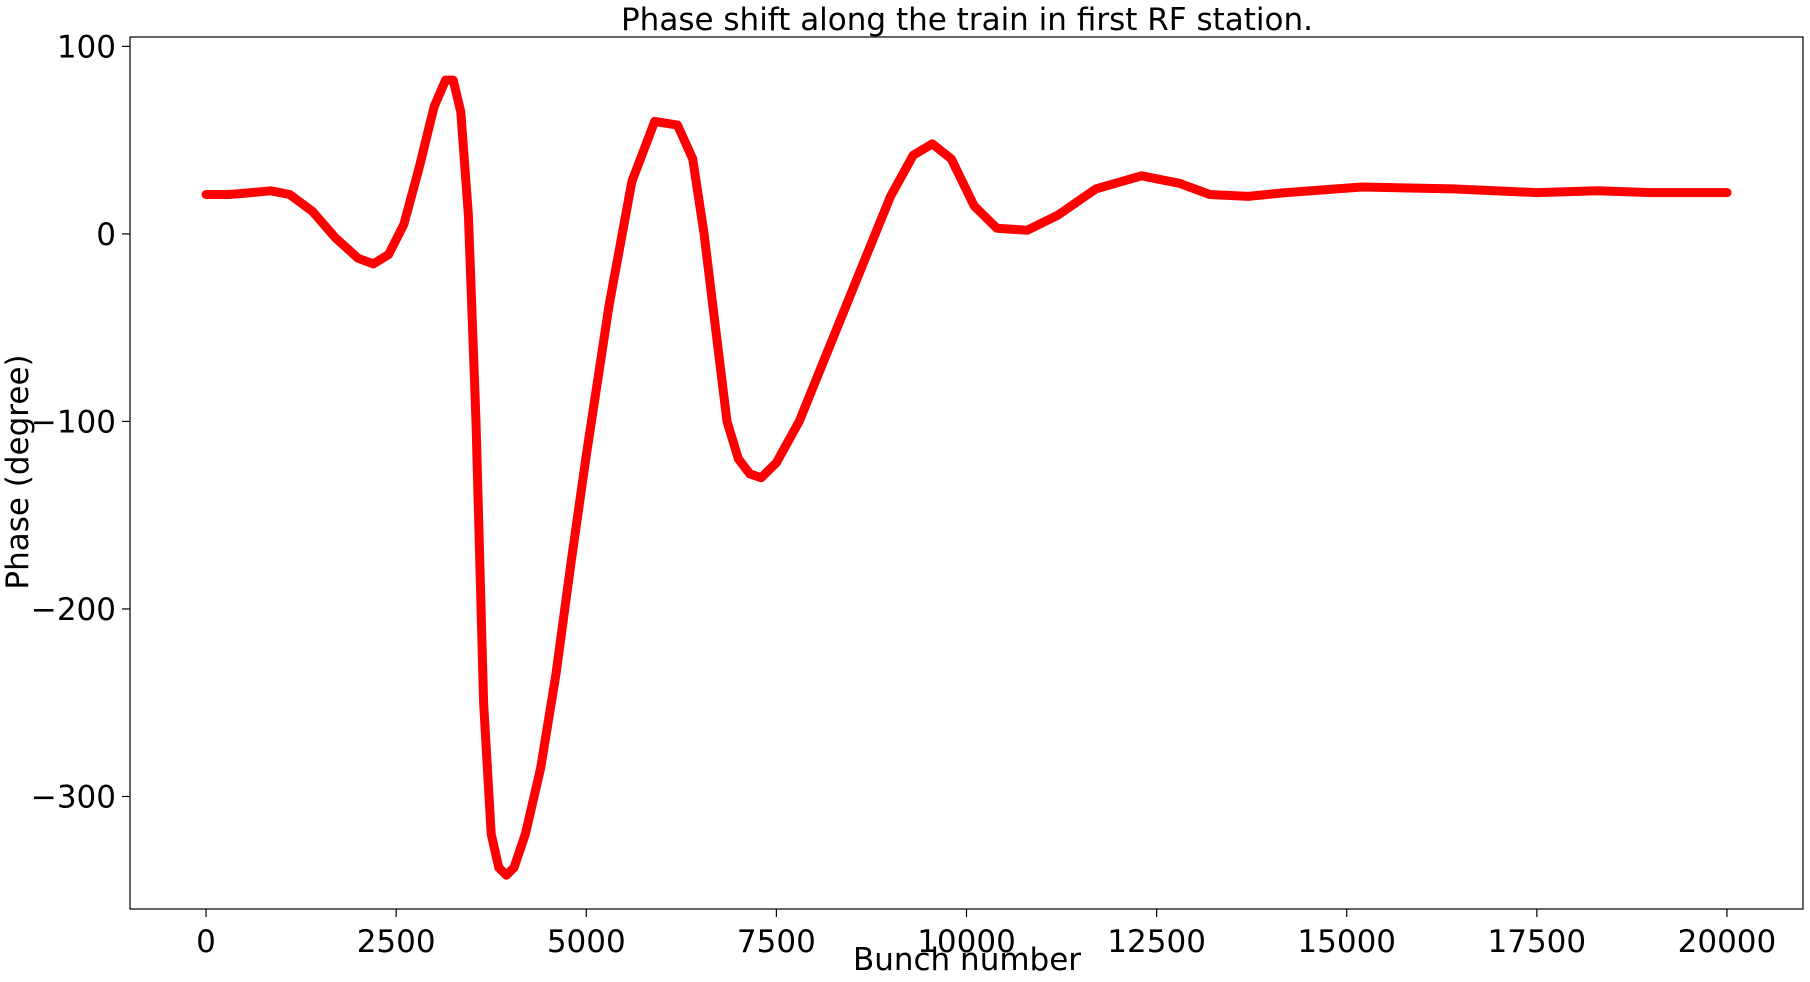 This screenshot has height=982, width=1810. What do you see at coordinates (1727, 942) in the screenshot?
I see `x-tick-label: 20000` at bounding box center [1727, 942].